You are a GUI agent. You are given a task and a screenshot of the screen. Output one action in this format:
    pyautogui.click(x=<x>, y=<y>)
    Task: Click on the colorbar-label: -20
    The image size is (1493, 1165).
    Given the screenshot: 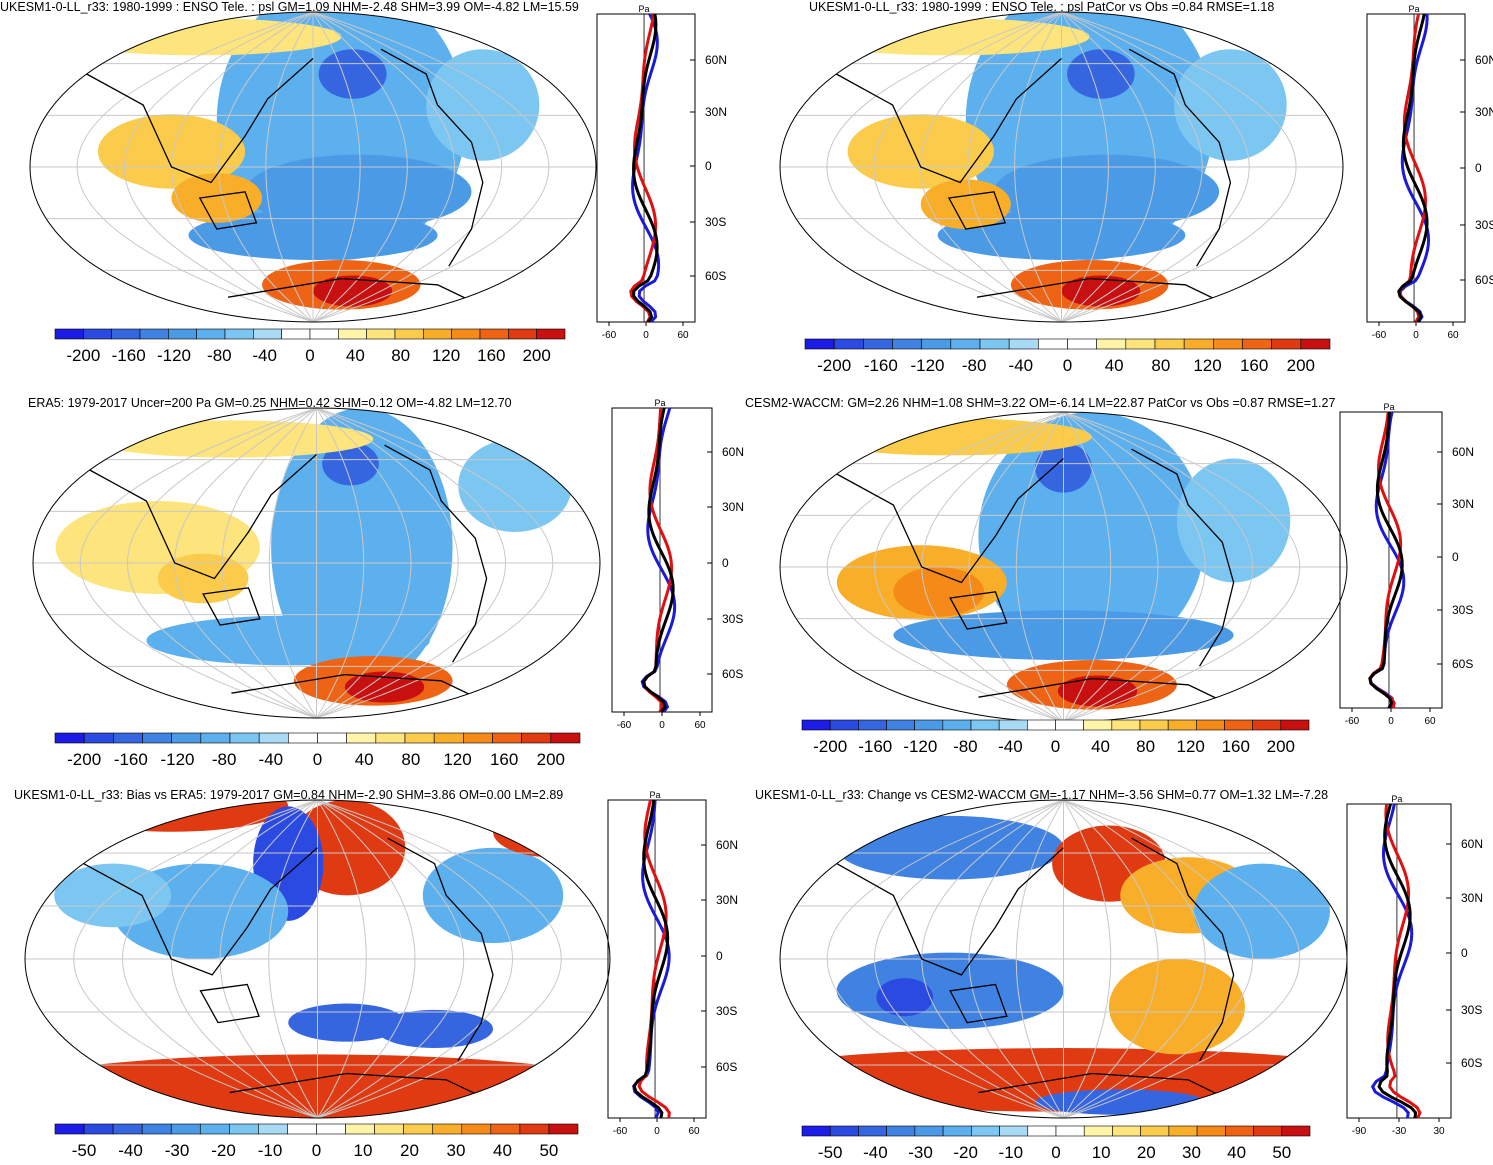 What is the action you would take?
    pyautogui.click(x=223, y=1150)
    